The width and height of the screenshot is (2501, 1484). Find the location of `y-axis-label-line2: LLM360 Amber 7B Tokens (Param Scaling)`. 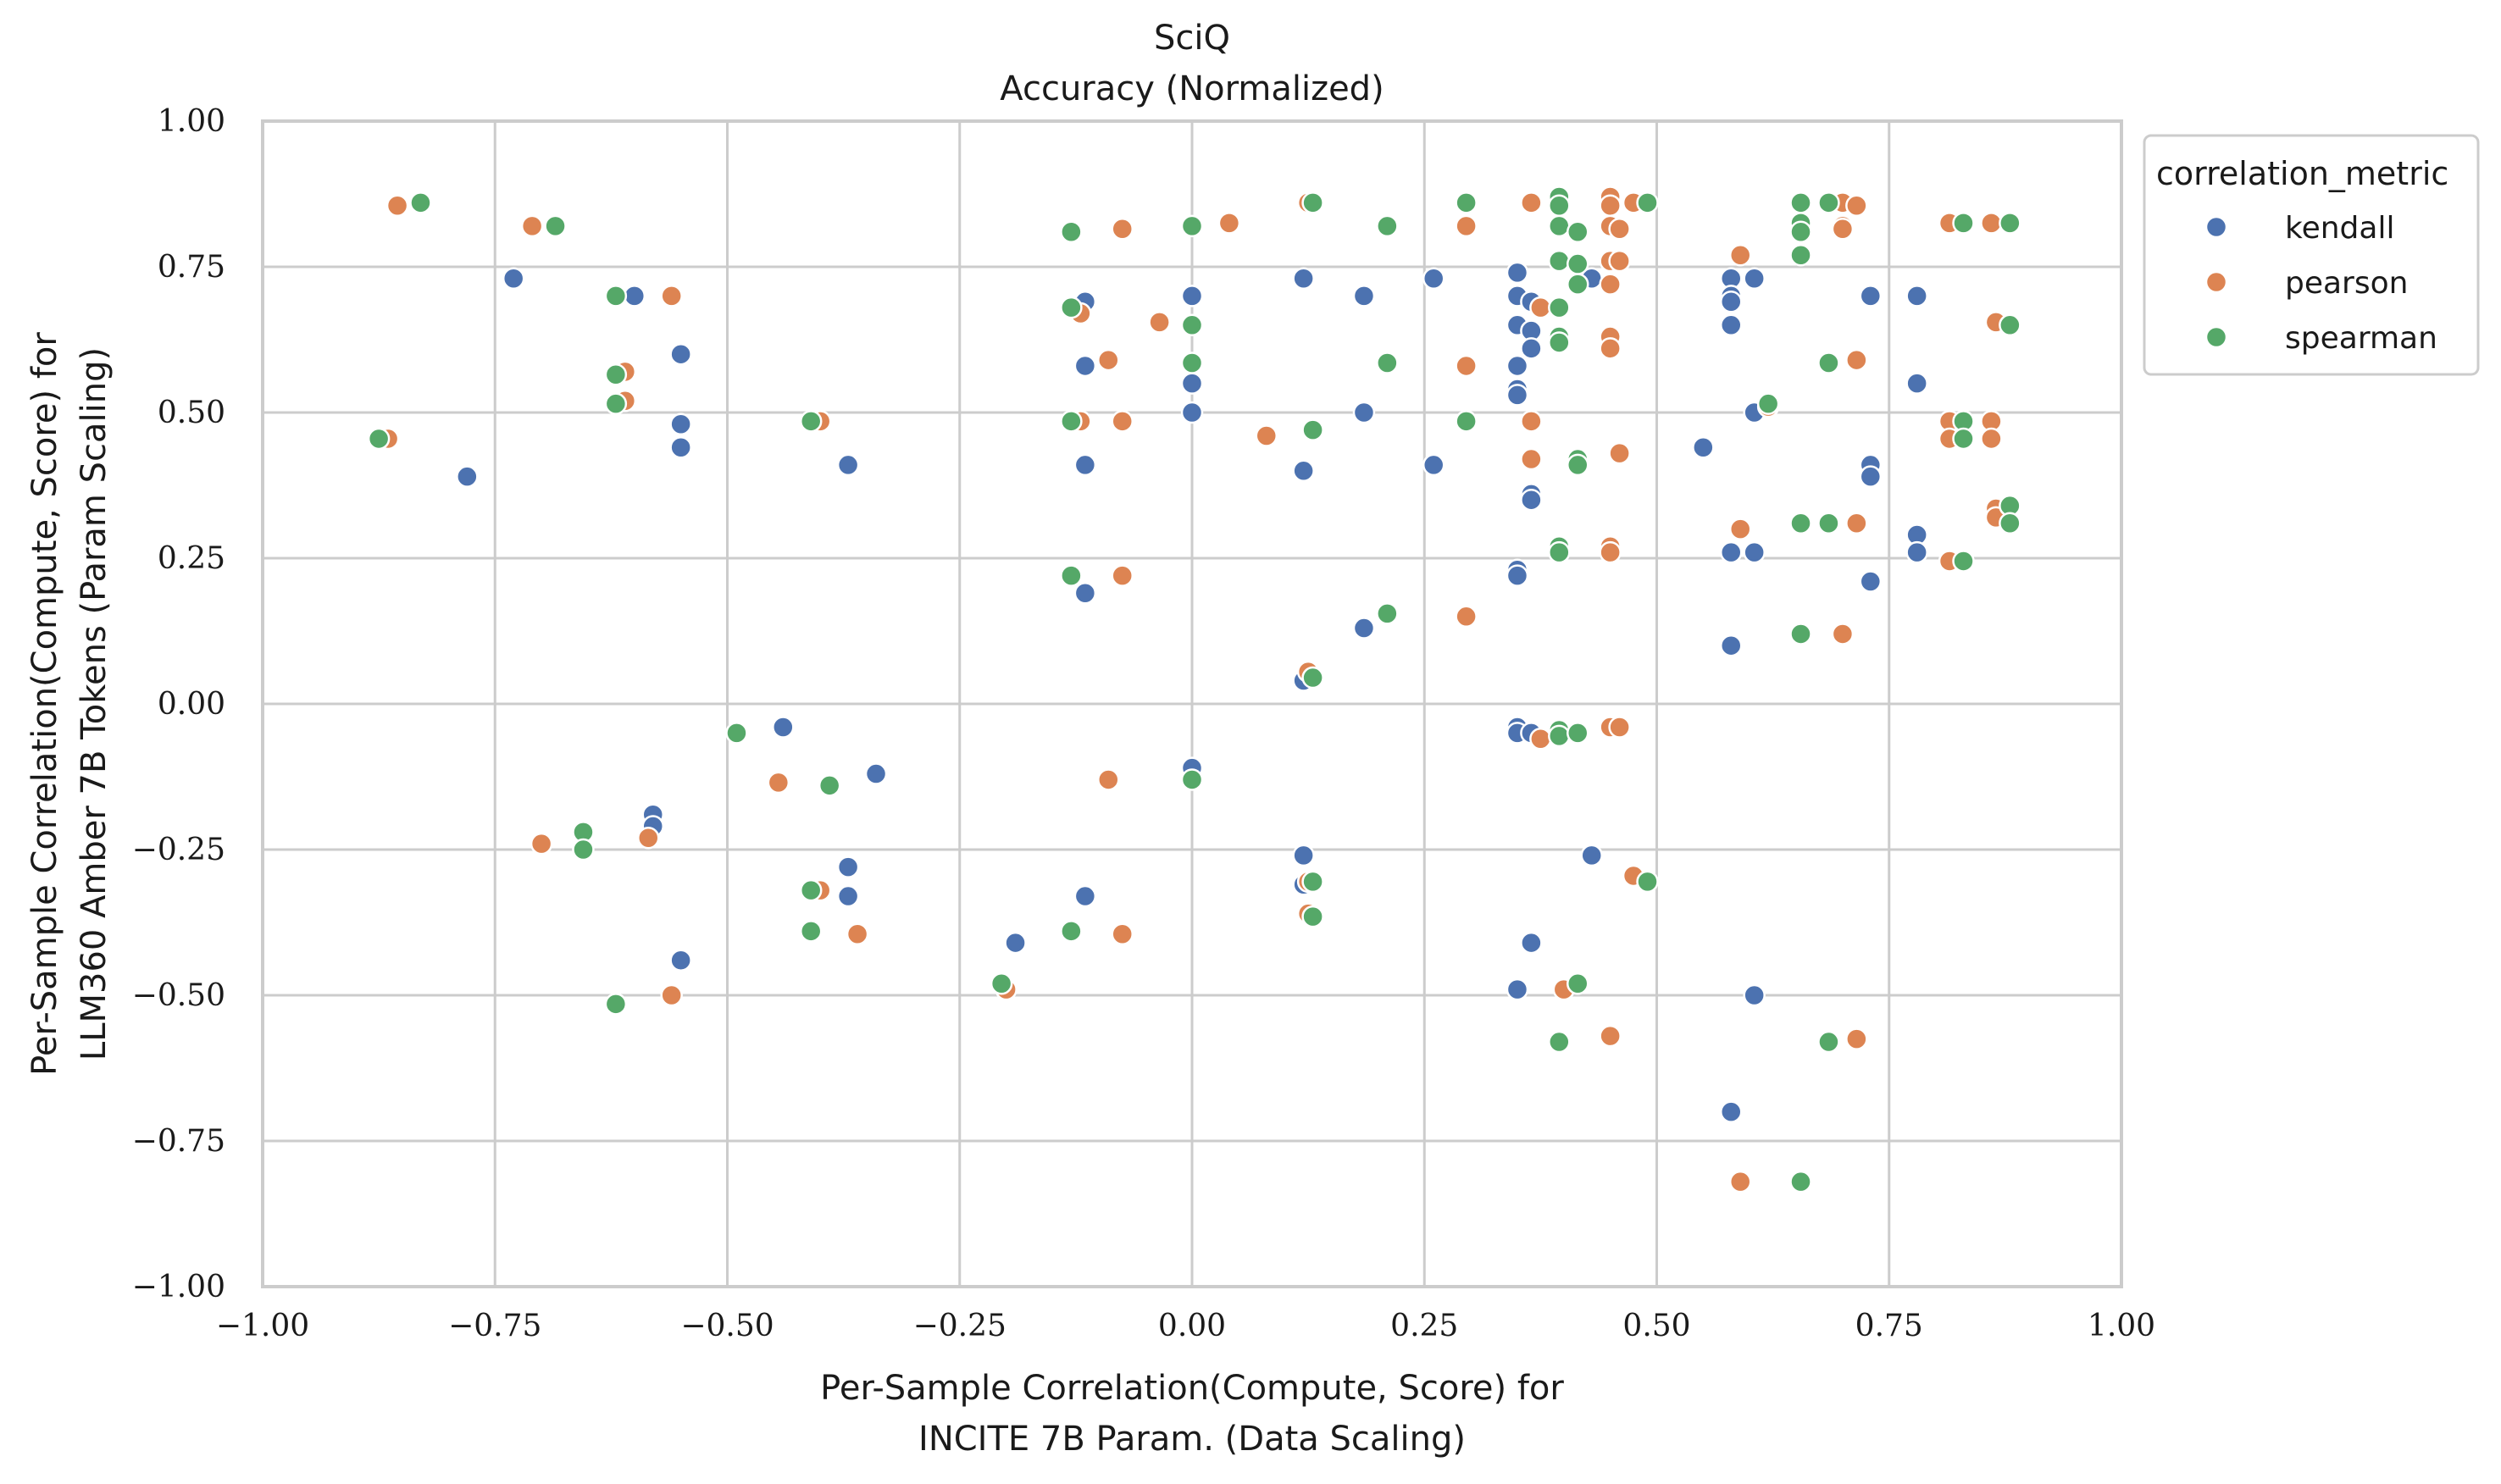

y-axis-label-line2: LLM360 Amber 7B Tokens (Param Scaling) is located at coordinates (94, 703).